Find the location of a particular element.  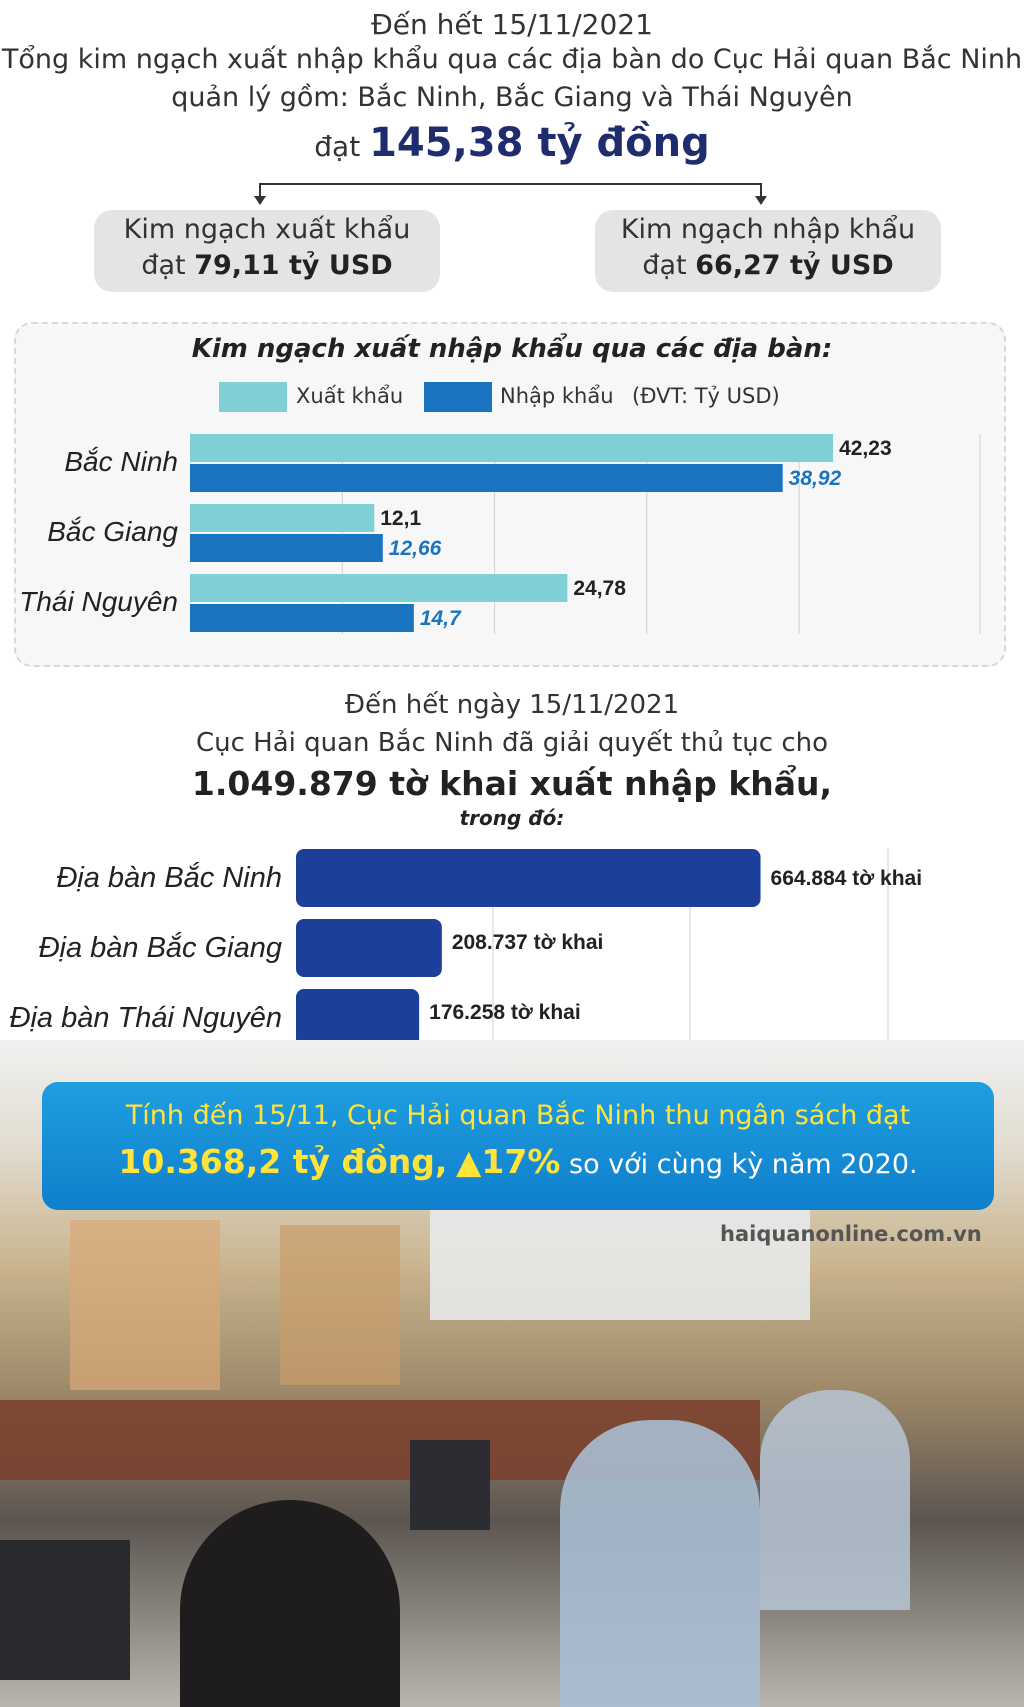

section2-subtitle: trong đó: is located at coordinates (512, 818).